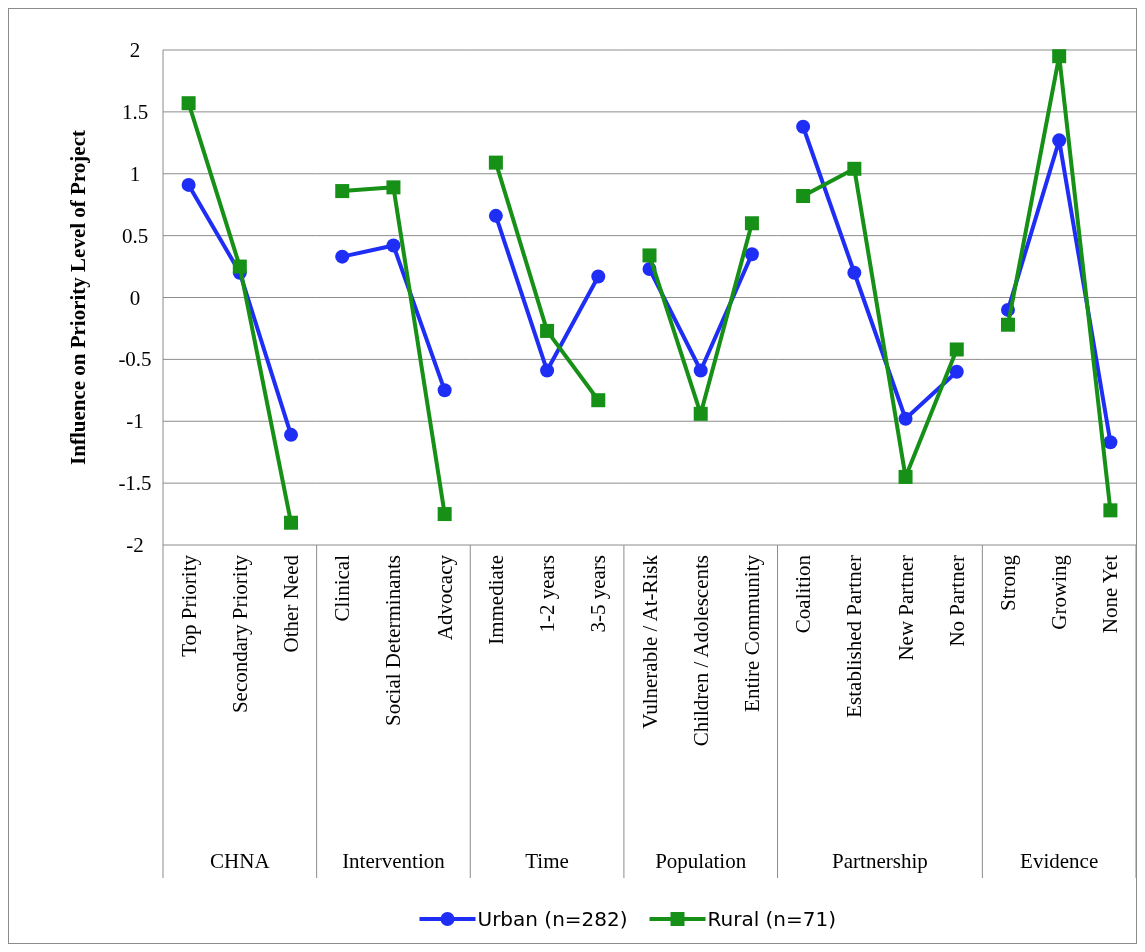  What do you see at coordinates (444, 597) in the screenshot?
I see `x-tick-label: Advocacy` at bounding box center [444, 597].